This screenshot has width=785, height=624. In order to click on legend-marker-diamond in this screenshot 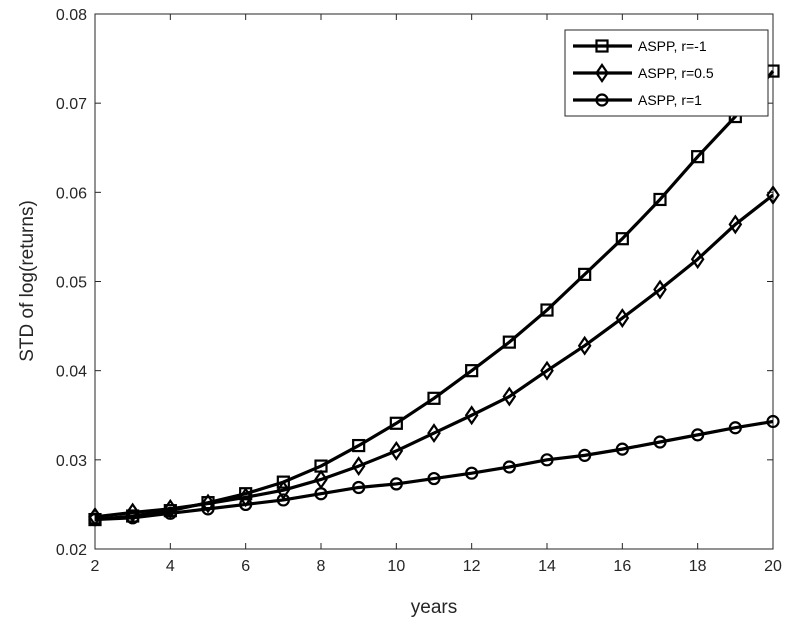, I will do `click(602, 73)`.